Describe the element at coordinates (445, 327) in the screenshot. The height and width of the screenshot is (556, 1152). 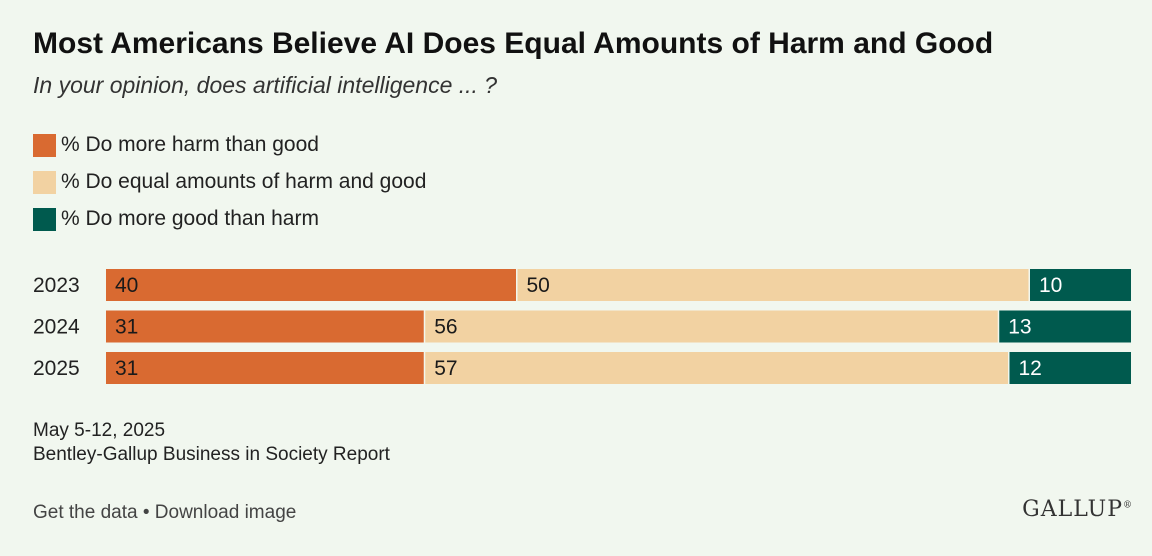
I see `data-label-equal-2024: 56` at that location.